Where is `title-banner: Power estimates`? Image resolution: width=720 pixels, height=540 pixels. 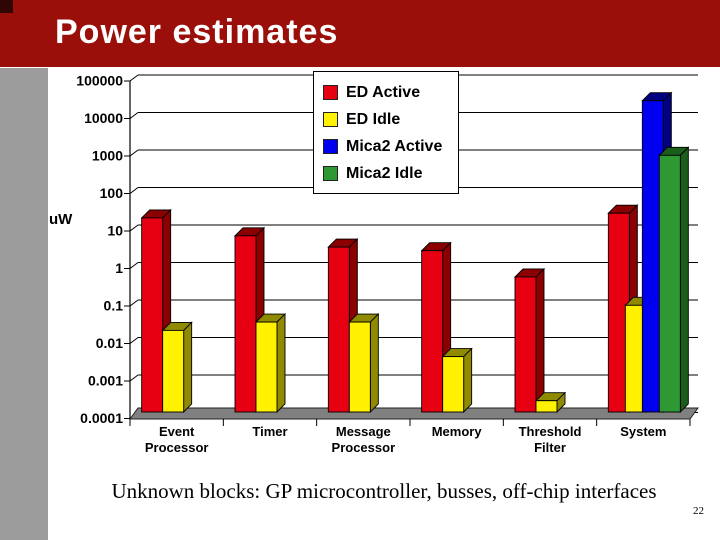
title-banner: Power estimates is located at coordinates (360, 33).